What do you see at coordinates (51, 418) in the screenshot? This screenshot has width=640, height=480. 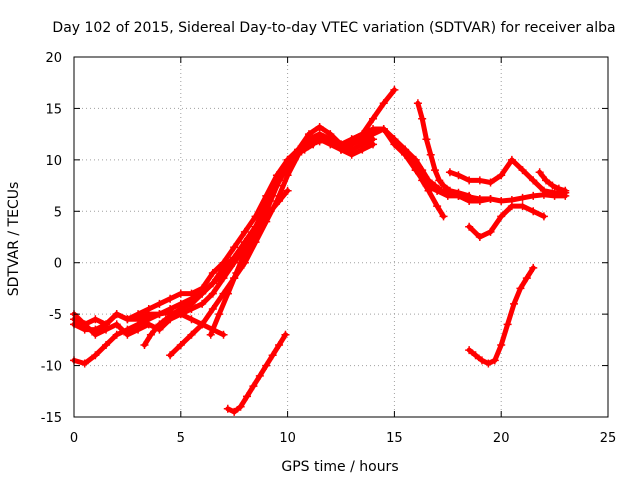 I see `y-tick-label: -15` at bounding box center [51, 418].